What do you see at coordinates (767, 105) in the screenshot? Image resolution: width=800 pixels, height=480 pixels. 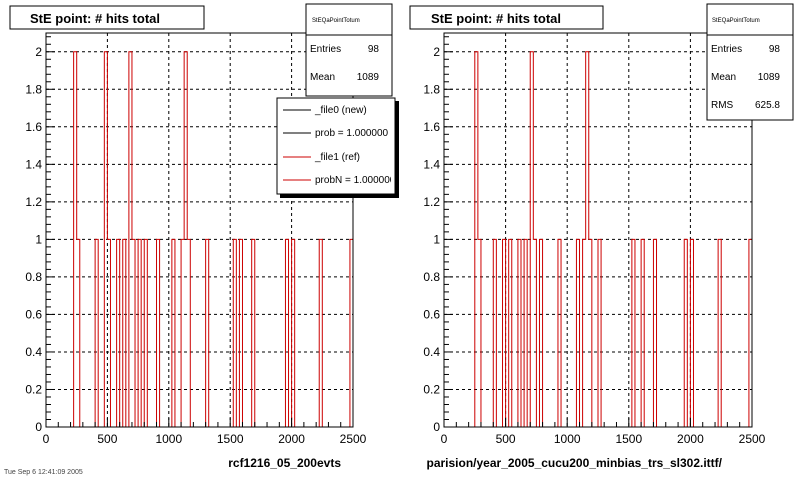 I see `right-stats-rms-value: 625.8` at bounding box center [767, 105].